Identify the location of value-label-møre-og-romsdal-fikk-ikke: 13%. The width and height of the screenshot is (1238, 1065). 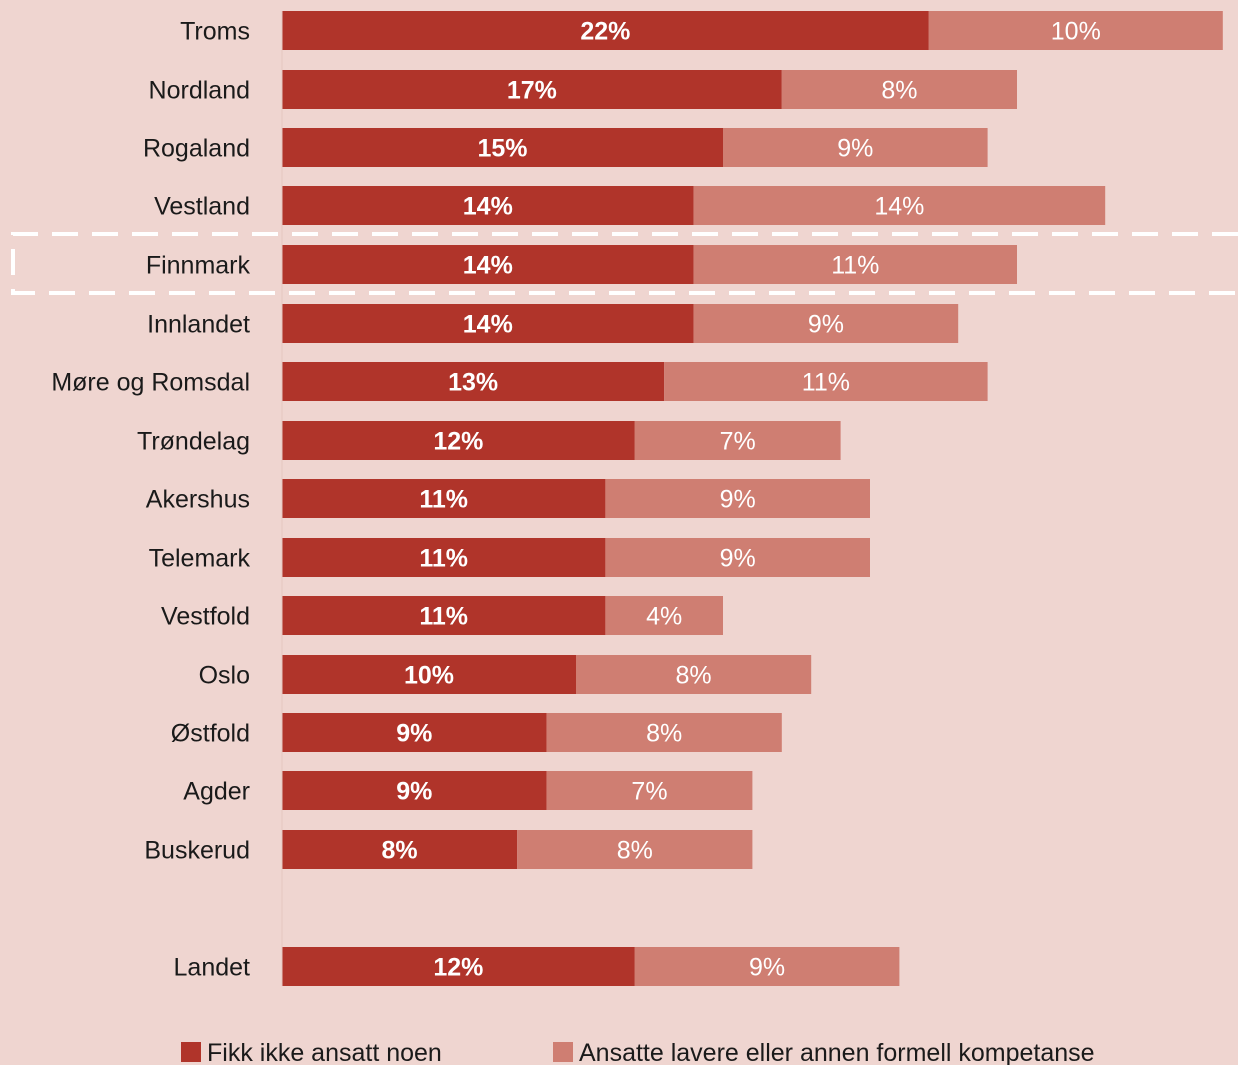
(473, 383).